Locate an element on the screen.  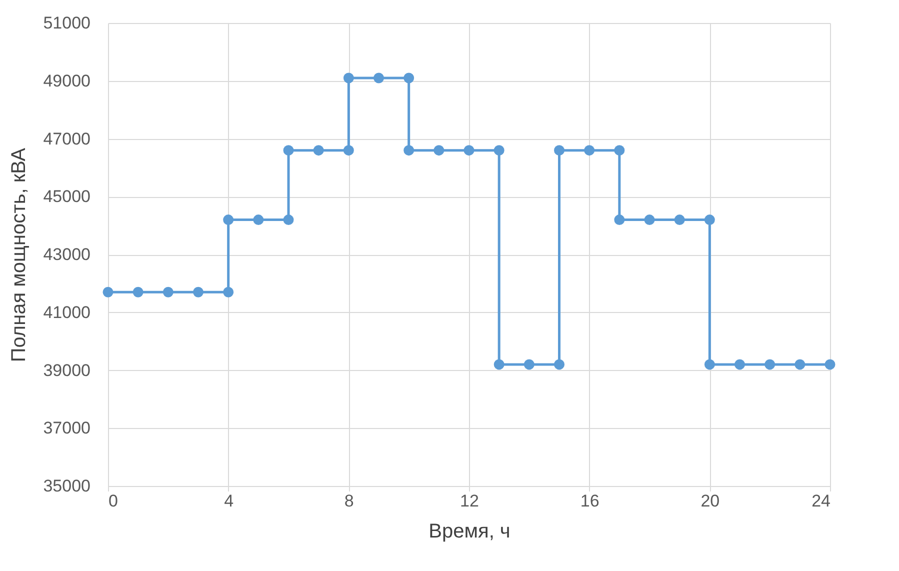
y-tick-label: 43000 is located at coordinates (66, 254).